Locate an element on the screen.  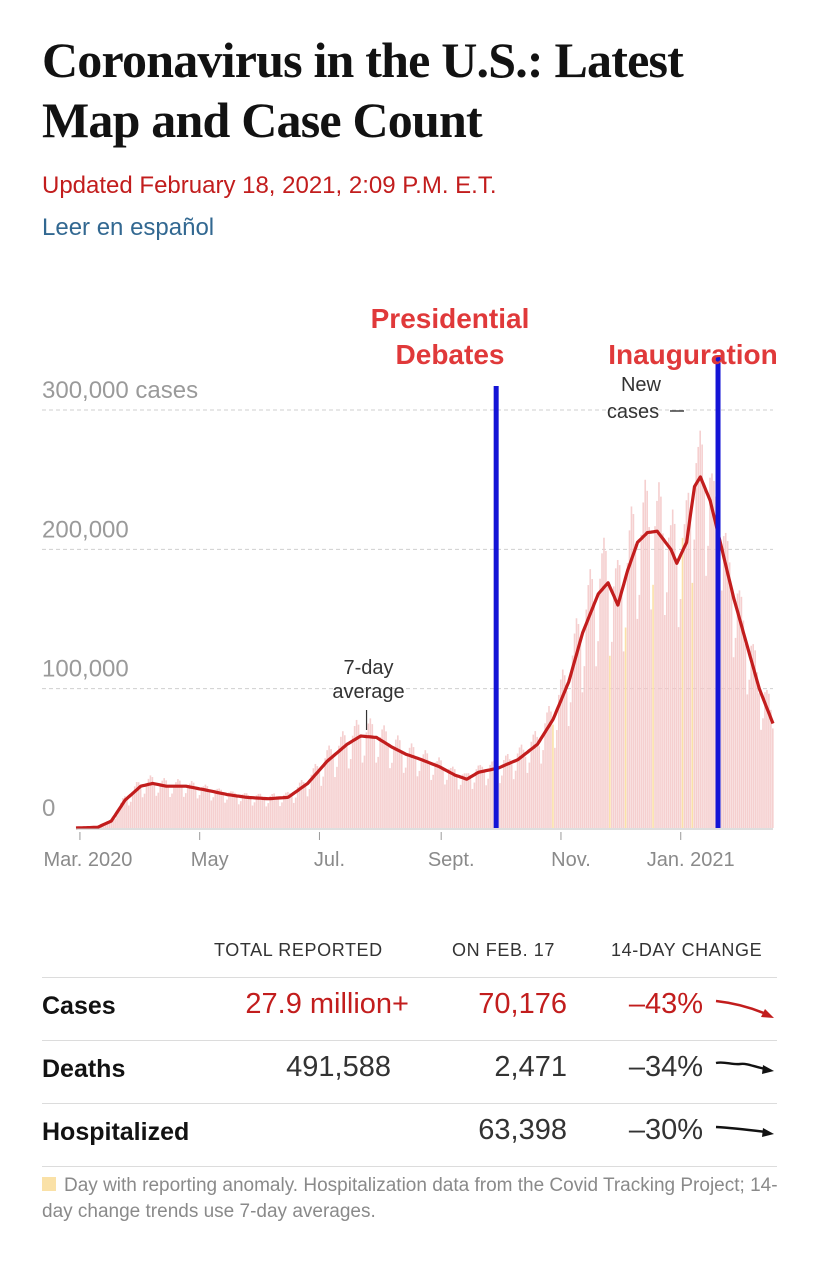
debates-annotation-label: Debates is located at coordinates (450, 354).